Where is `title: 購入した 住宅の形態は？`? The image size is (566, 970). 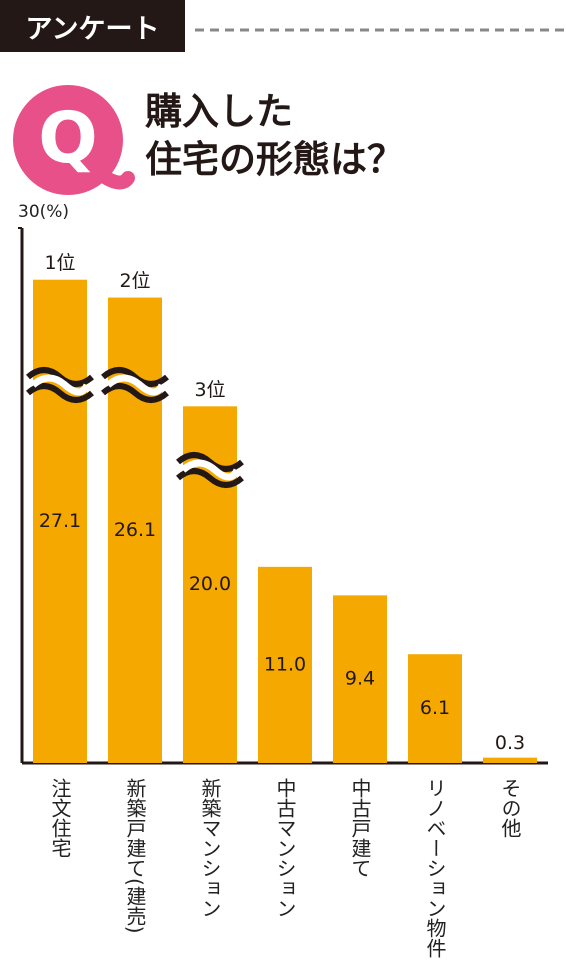
title: 購入した 住宅の形態は？ is located at coordinates (274, 136).